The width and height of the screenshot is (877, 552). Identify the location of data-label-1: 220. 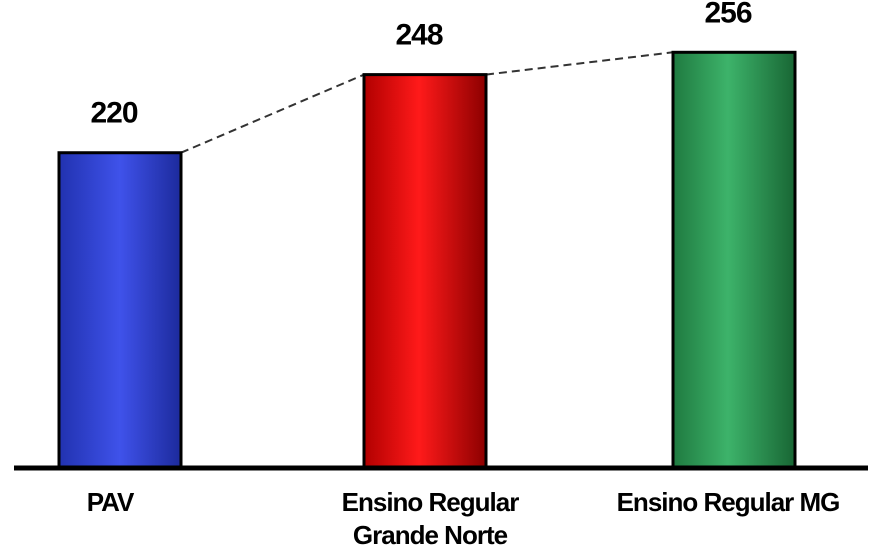
(113, 113).